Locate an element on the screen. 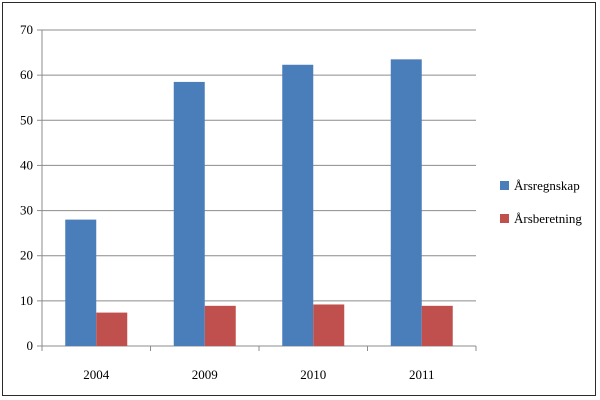  bar-arsberetning-2010 is located at coordinates (329, 325).